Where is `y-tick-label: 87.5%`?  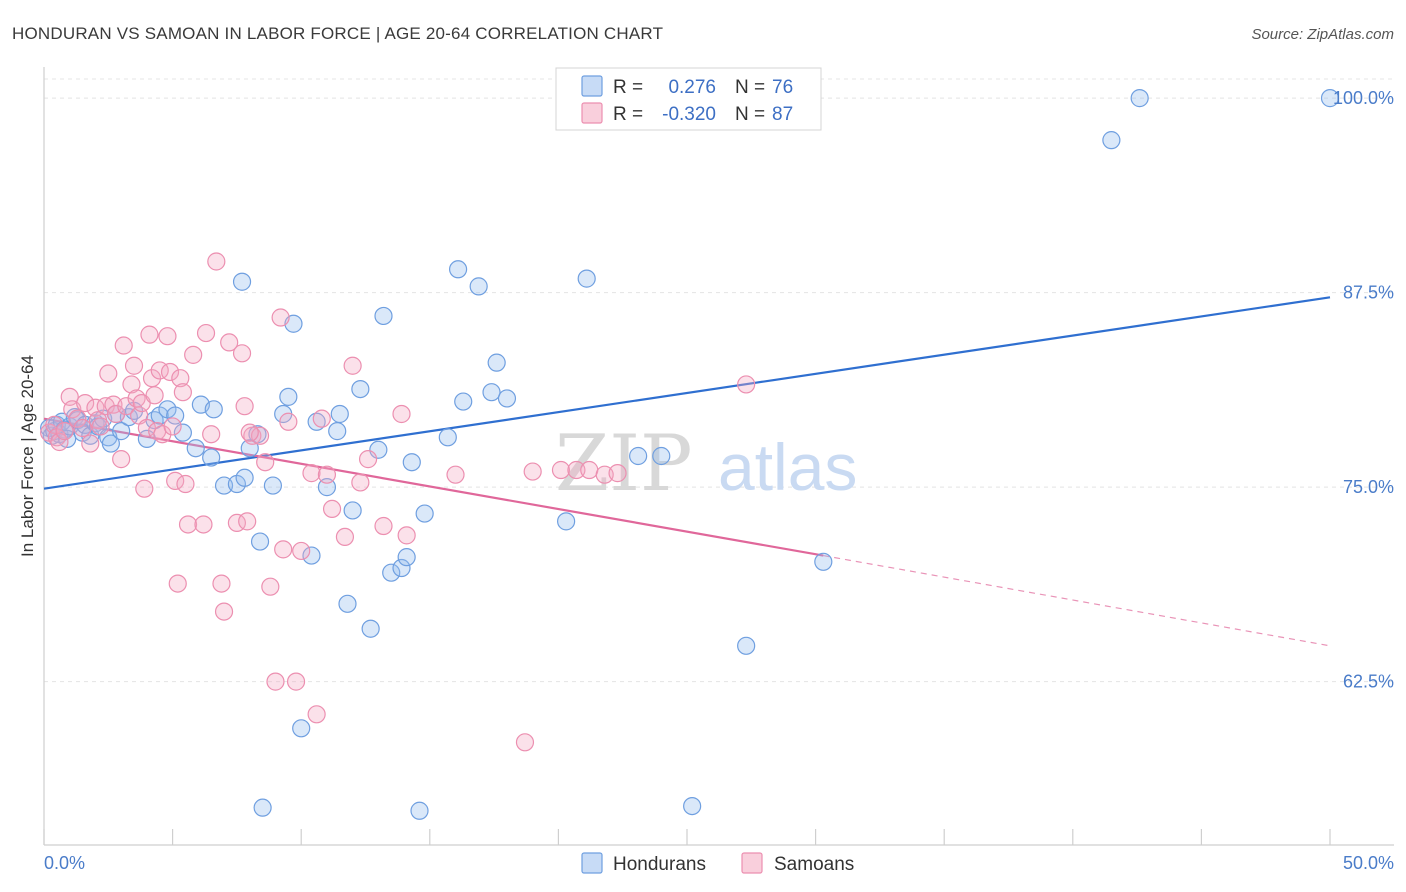
y-tick-label: 87.5% is located at coordinates (1368, 293).